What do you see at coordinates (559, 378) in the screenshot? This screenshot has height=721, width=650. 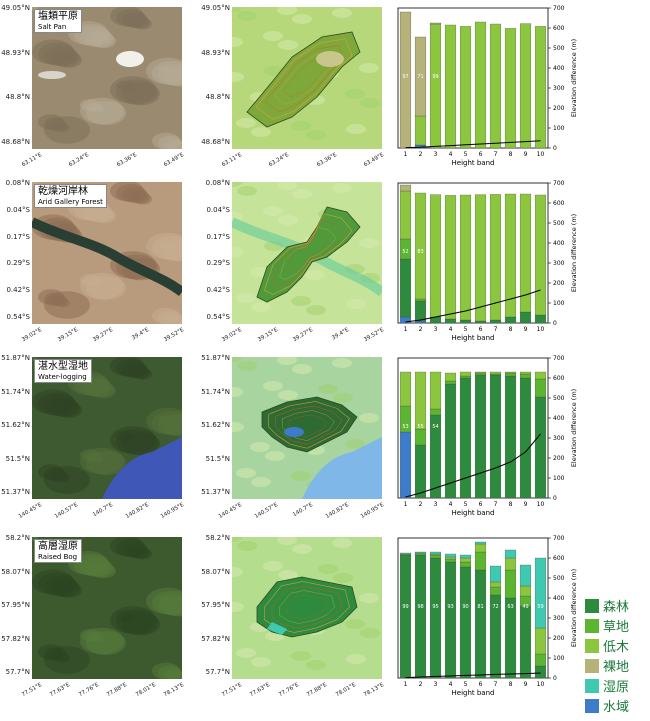 I see `y-tick-label: 600` at bounding box center [559, 378].